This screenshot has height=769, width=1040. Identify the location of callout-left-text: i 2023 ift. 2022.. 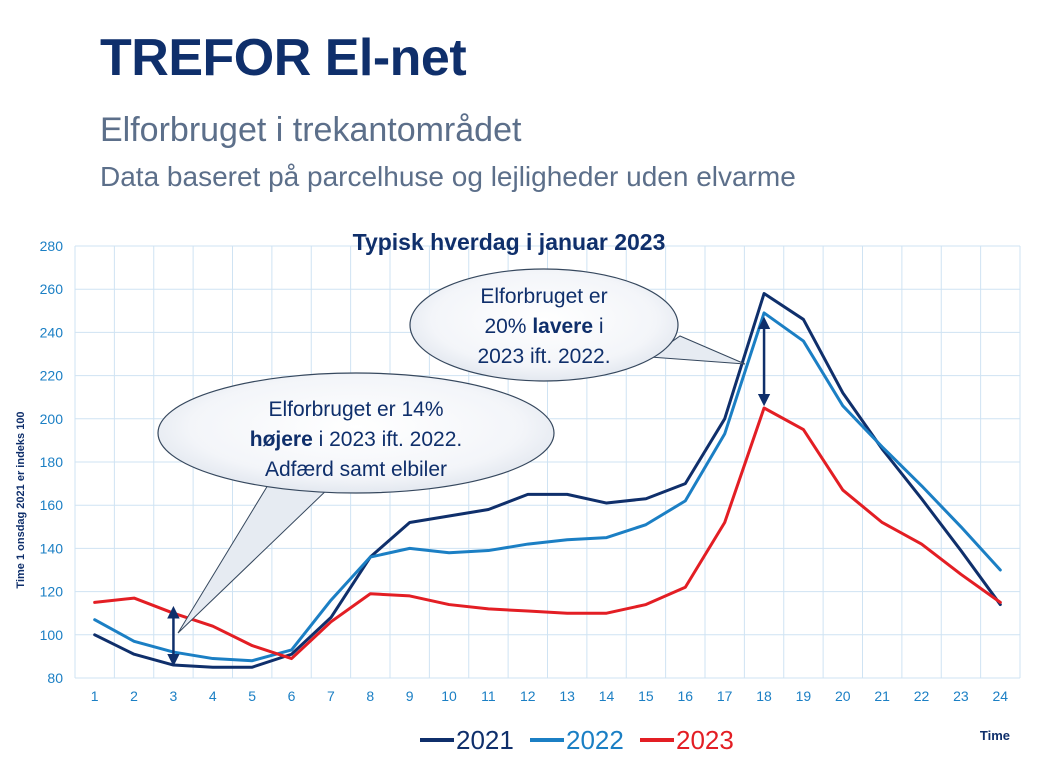
(387, 439).